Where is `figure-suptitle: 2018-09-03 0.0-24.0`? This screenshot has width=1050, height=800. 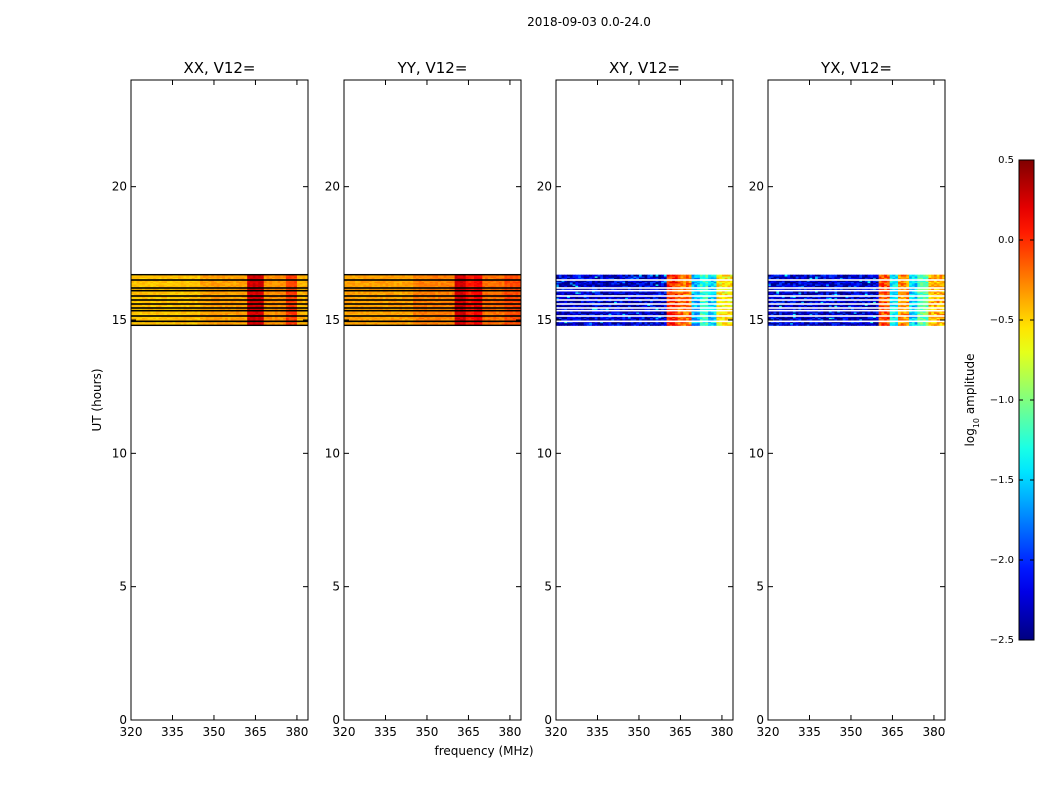
figure-suptitle: 2018-09-03 0.0-24.0 is located at coordinates (589, 22).